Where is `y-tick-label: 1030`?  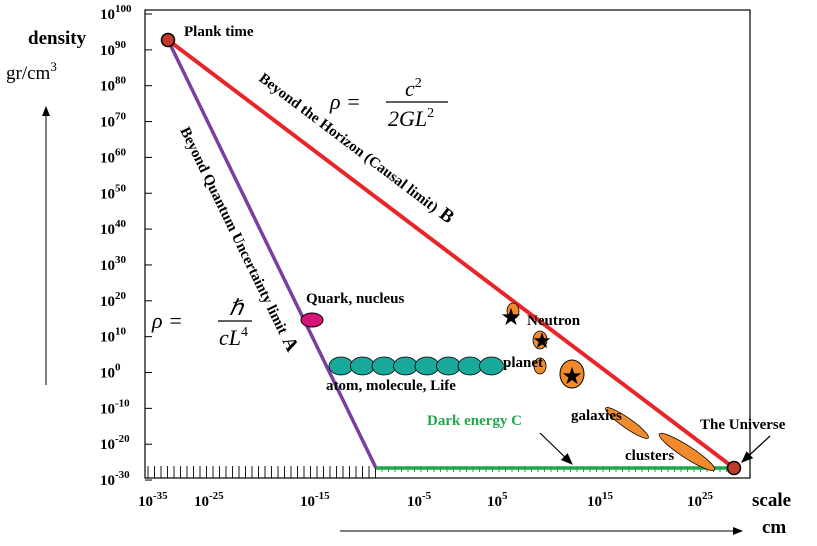
y-tick-label: 1030 is located at coordinates (113, 264).